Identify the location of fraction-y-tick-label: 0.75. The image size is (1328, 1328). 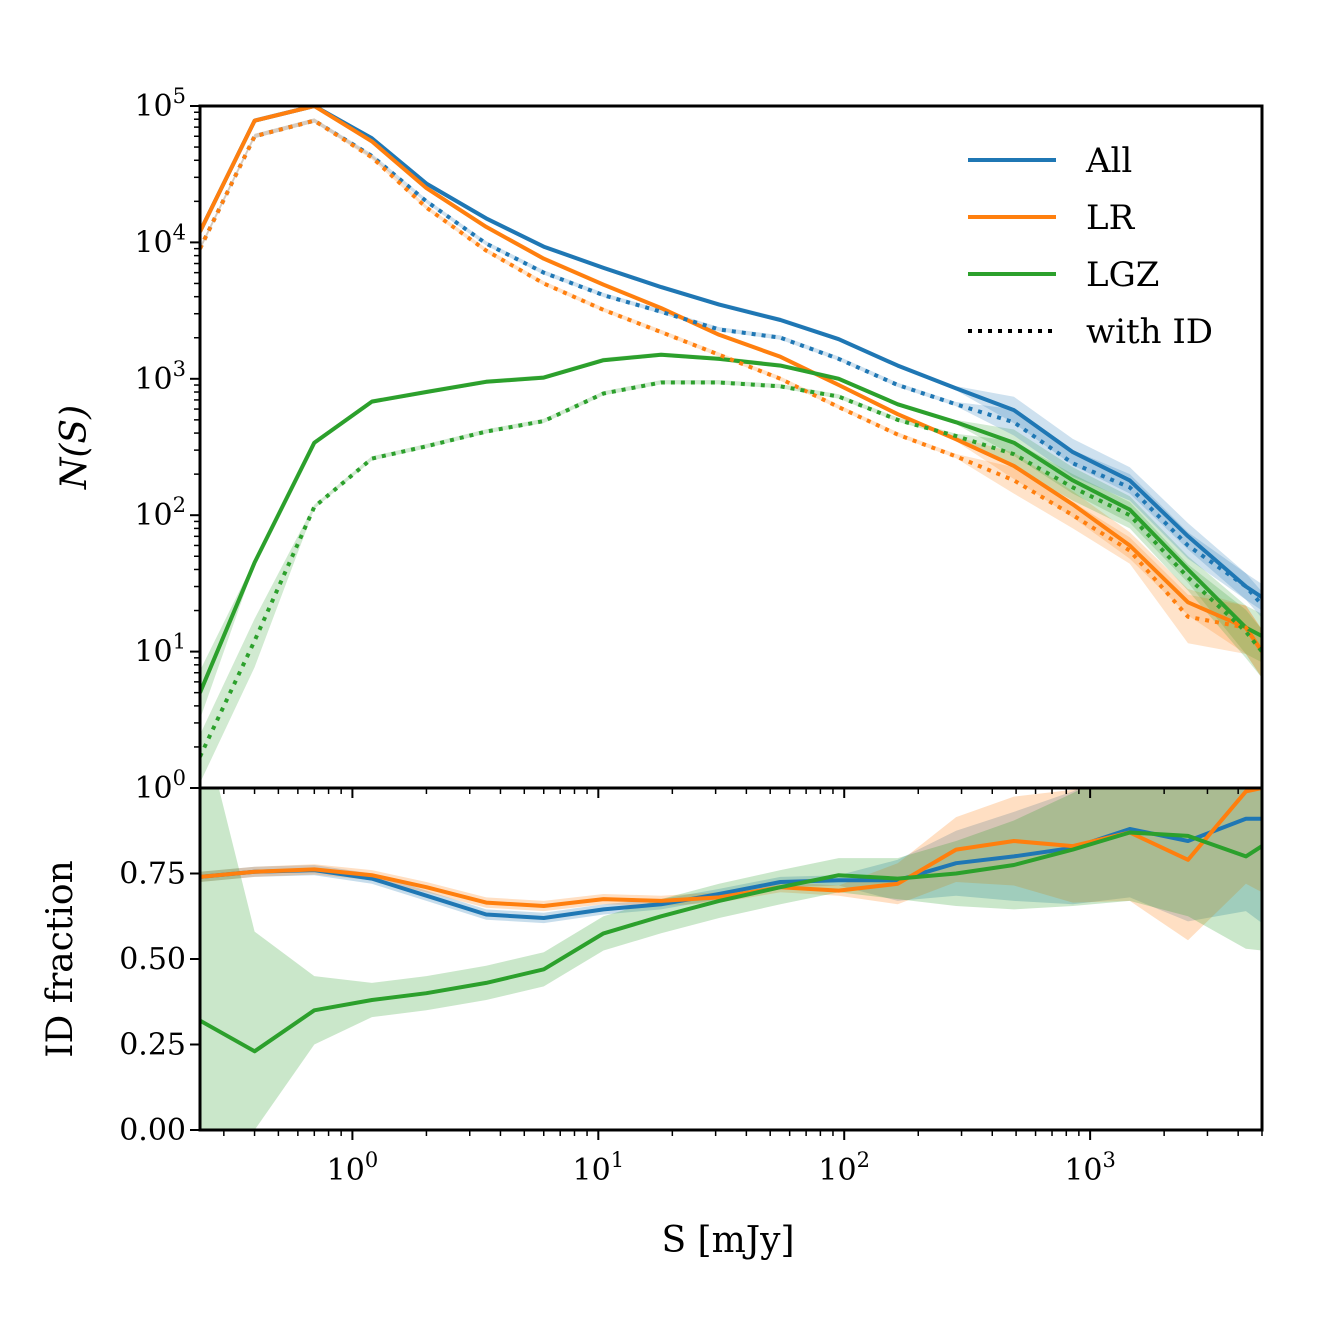
(152, 874).